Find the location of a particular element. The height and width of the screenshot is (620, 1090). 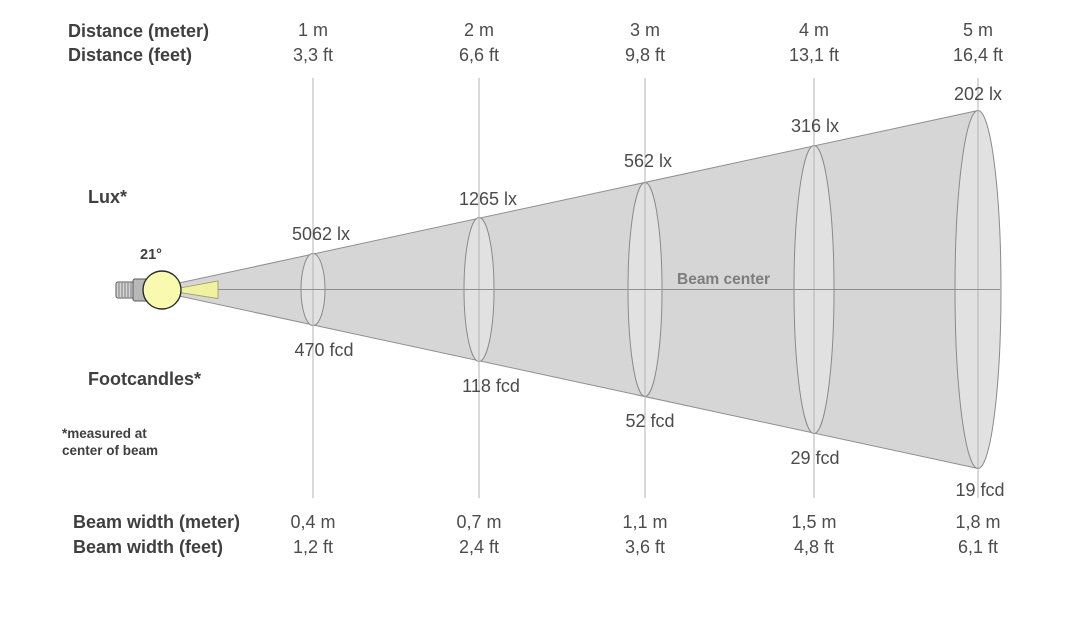

width-m-3m: 1,1 m is located at coordinates (644, 522).